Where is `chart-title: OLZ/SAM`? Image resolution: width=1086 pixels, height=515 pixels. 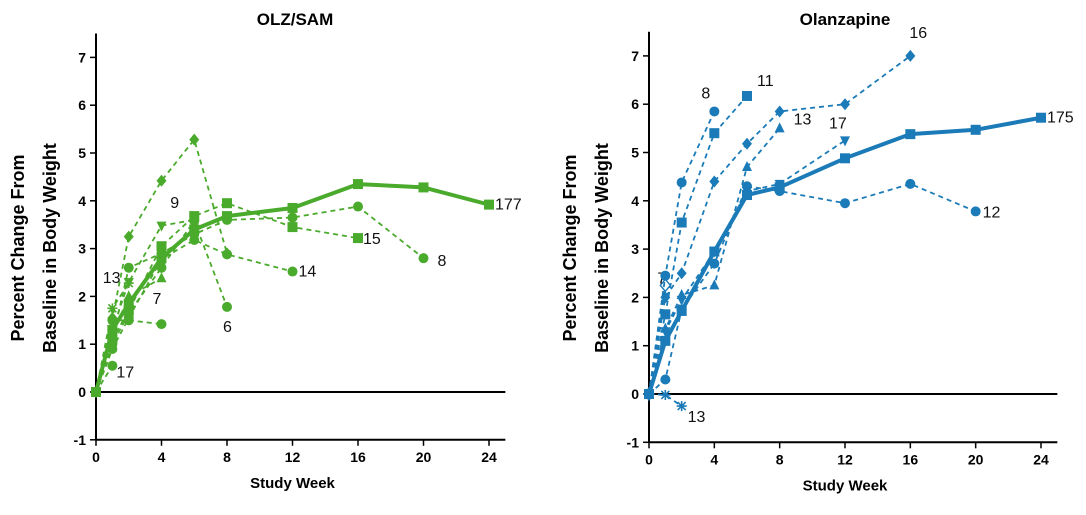 chart-title: OLZ/SAM is located at coordinates (295, 19).